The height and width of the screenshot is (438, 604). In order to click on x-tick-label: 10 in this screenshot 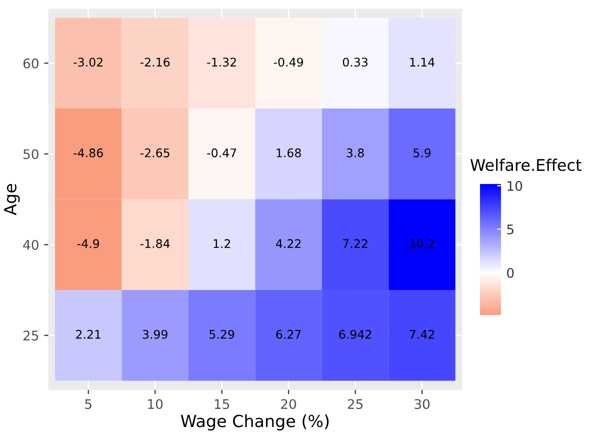, I will do `click(155, 404)`.